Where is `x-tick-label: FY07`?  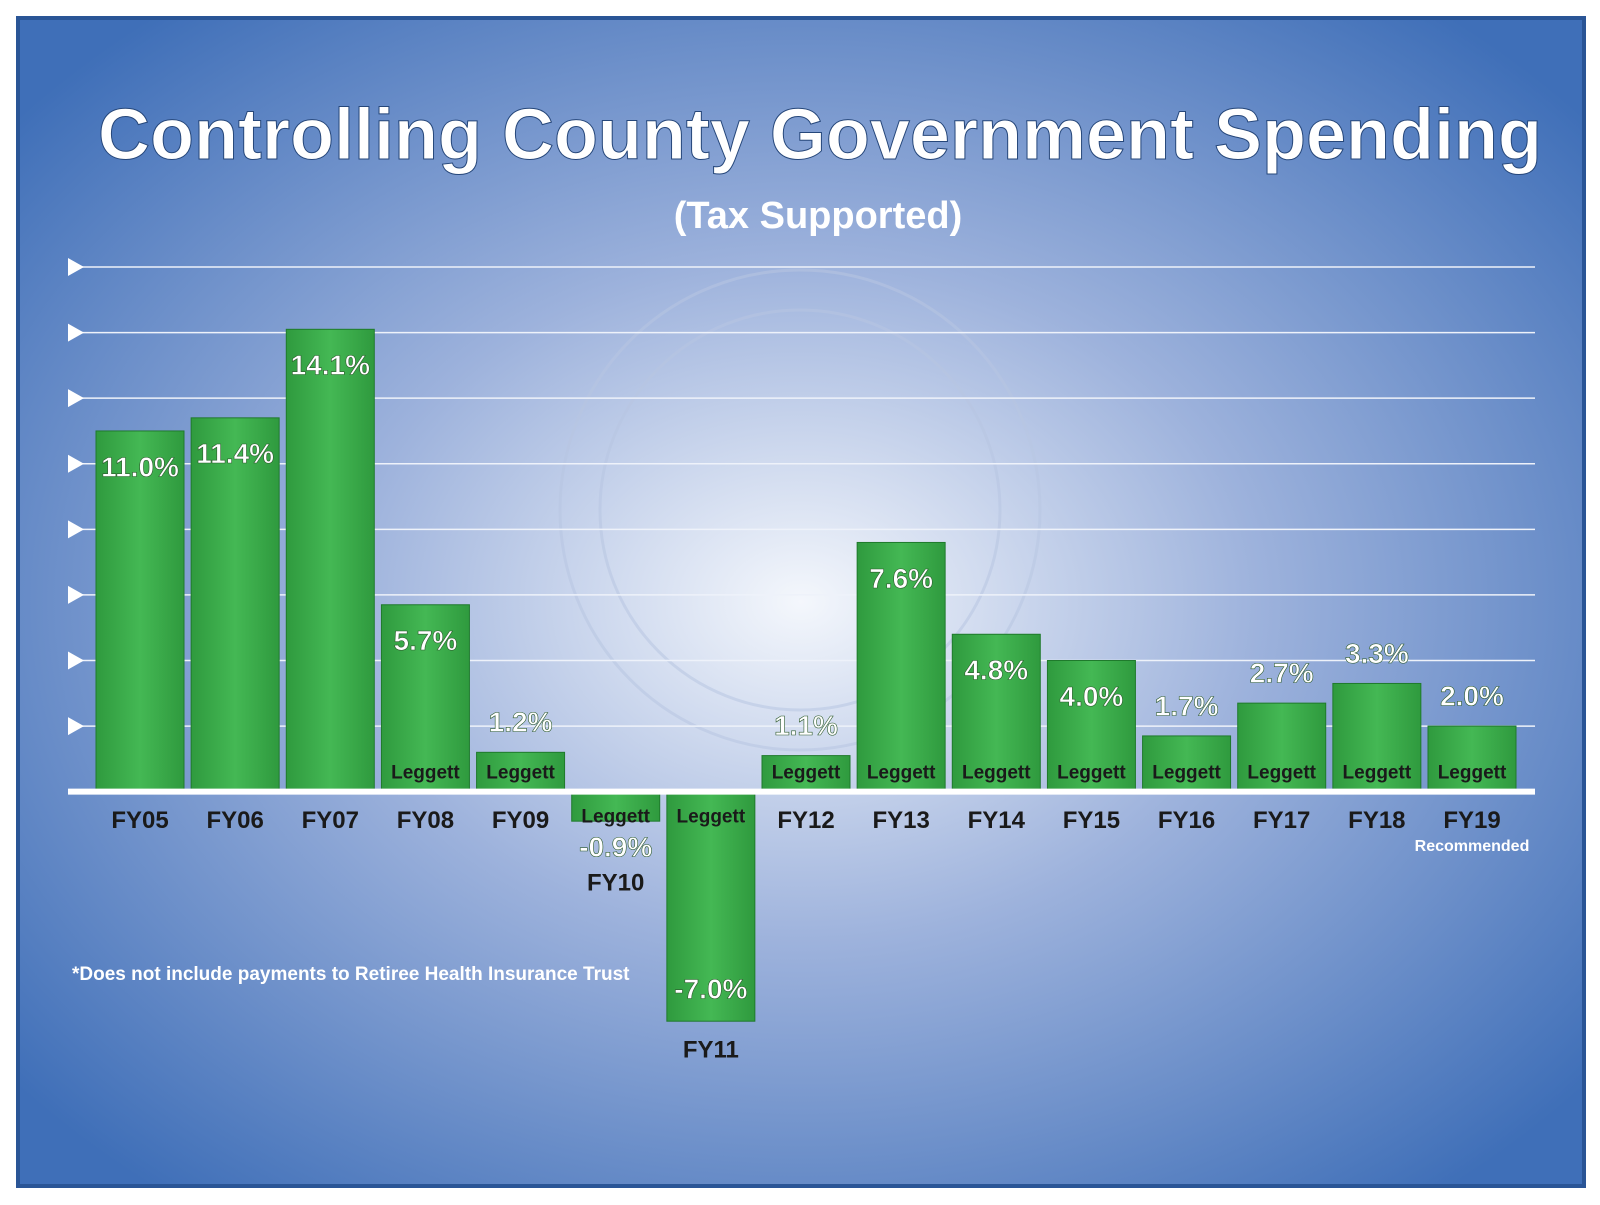 x-tick-label: FY07 is located at coordinates (330, 820).